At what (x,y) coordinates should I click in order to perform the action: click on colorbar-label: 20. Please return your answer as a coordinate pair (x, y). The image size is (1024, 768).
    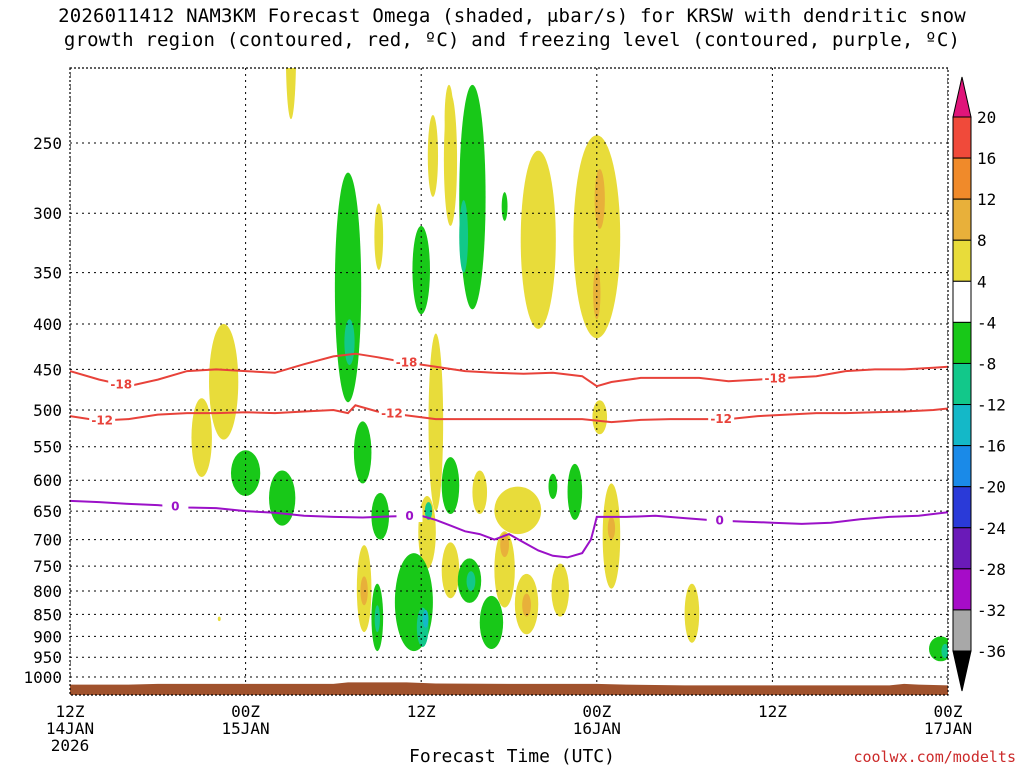
    Looking at the image, I should click on (986, 117).